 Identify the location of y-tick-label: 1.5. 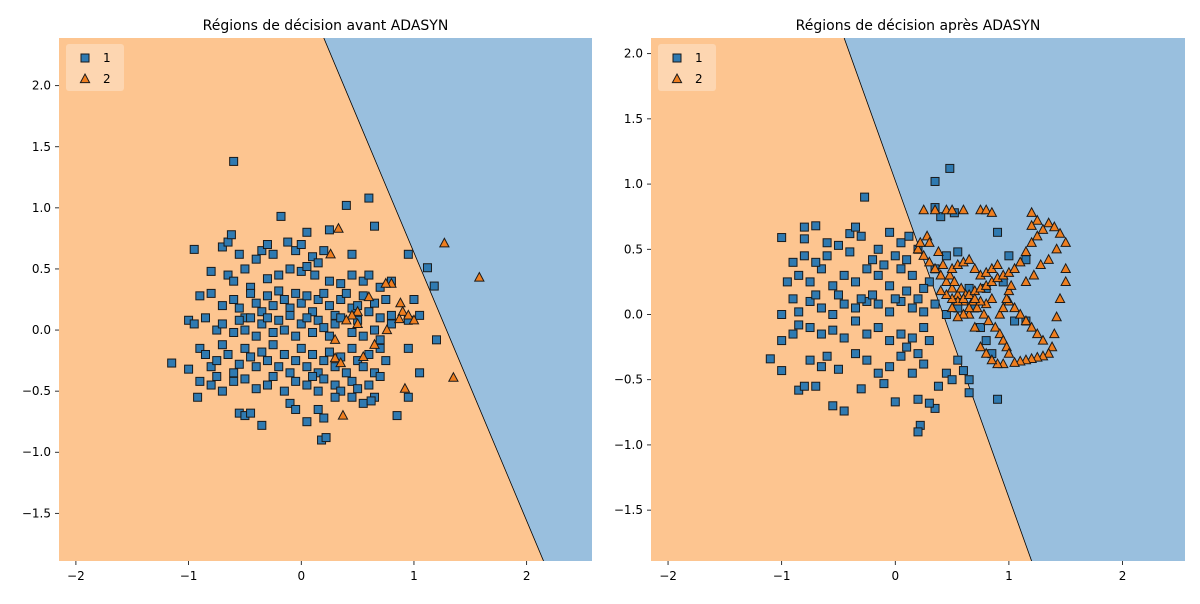
(41, 147).